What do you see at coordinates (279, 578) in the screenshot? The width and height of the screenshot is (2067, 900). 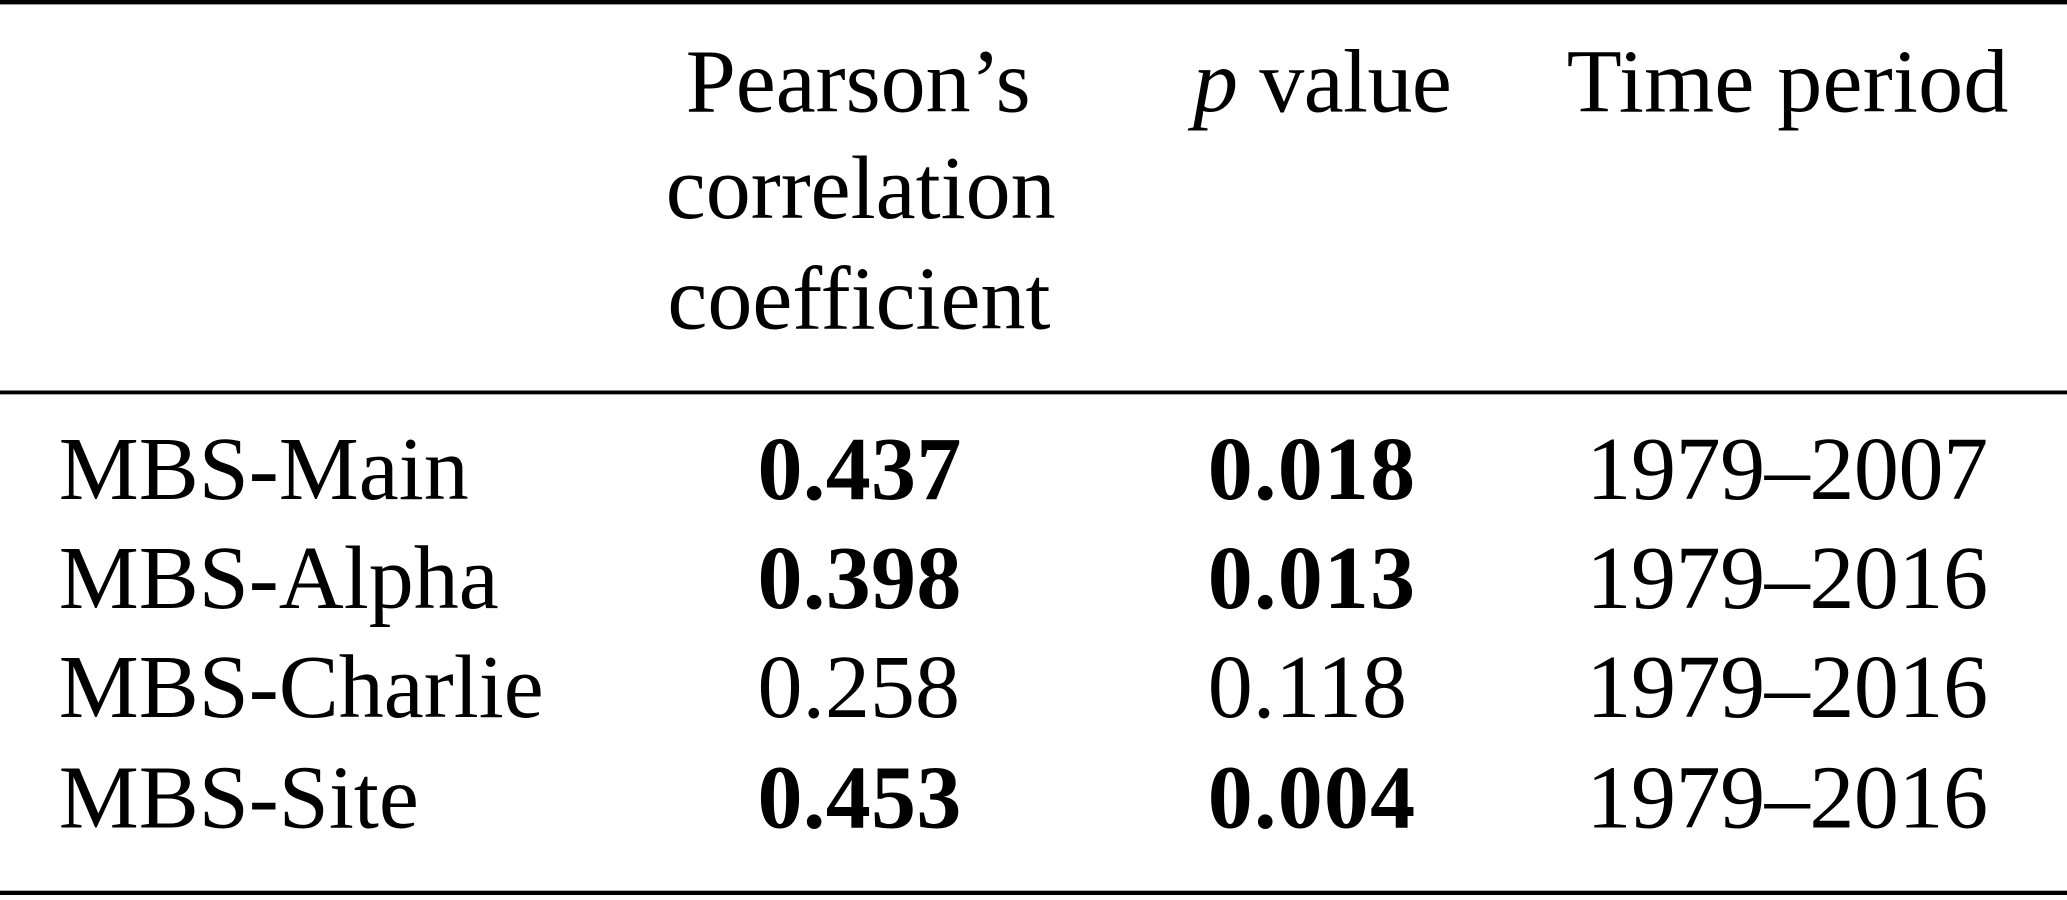 I see `svg-text: MBS-Alpha` at bounding box center [279, 578].